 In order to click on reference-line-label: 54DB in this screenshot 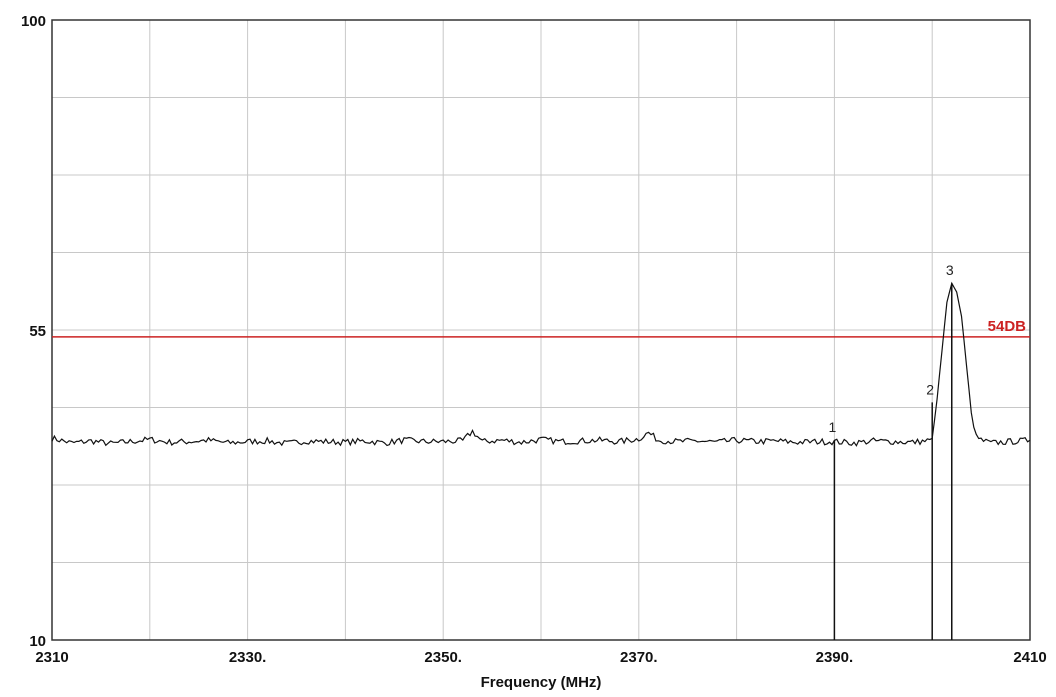, I will do `click(1007, 326)`.